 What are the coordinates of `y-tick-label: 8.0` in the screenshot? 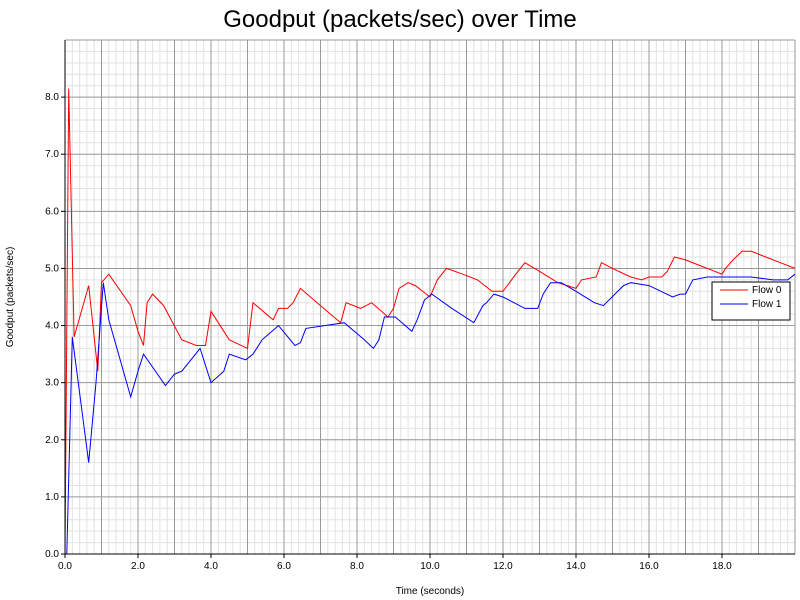 It's located at (52, 97).